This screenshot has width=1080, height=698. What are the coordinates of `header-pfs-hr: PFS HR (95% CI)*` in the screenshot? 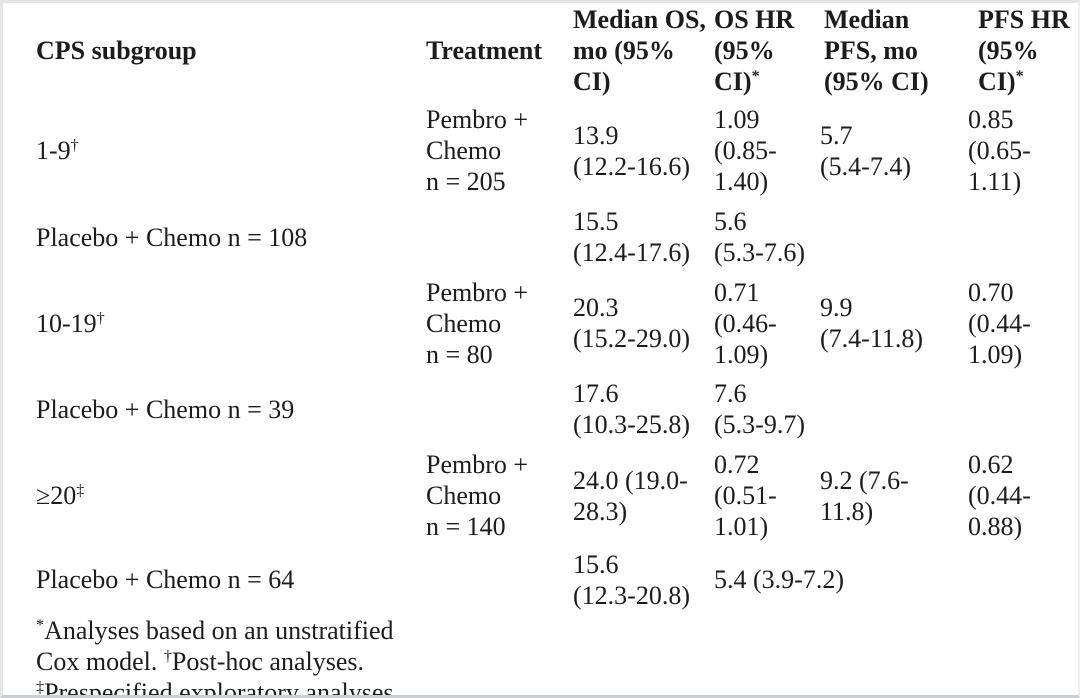 It's located at (1024, 50).